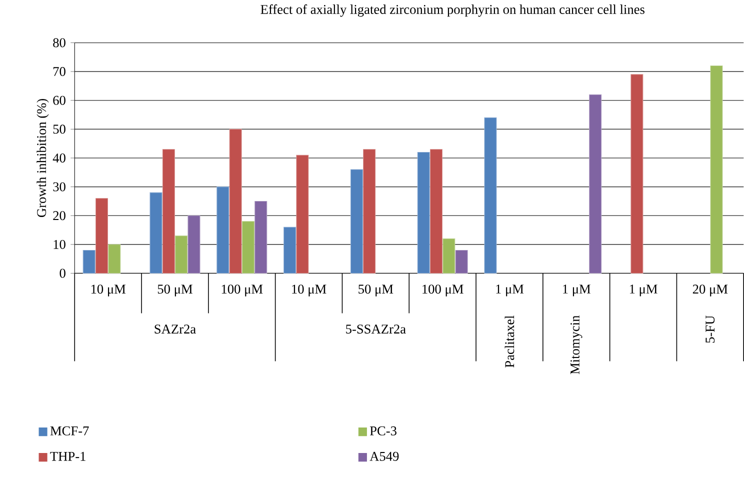  What do you see at coordinates (509, 341) in the screenshot?
I see `text: Paclitaxel` at bounding box center [509, 341].